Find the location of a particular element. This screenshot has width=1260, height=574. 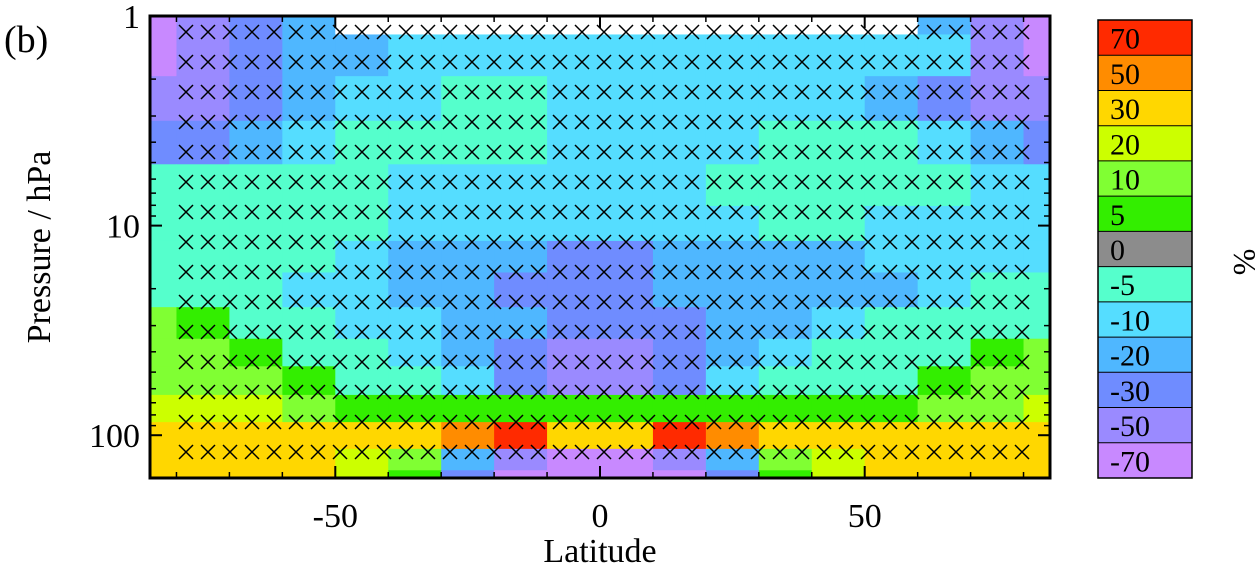

colorbar-label: 5 is located at coordinates (1117, 215).